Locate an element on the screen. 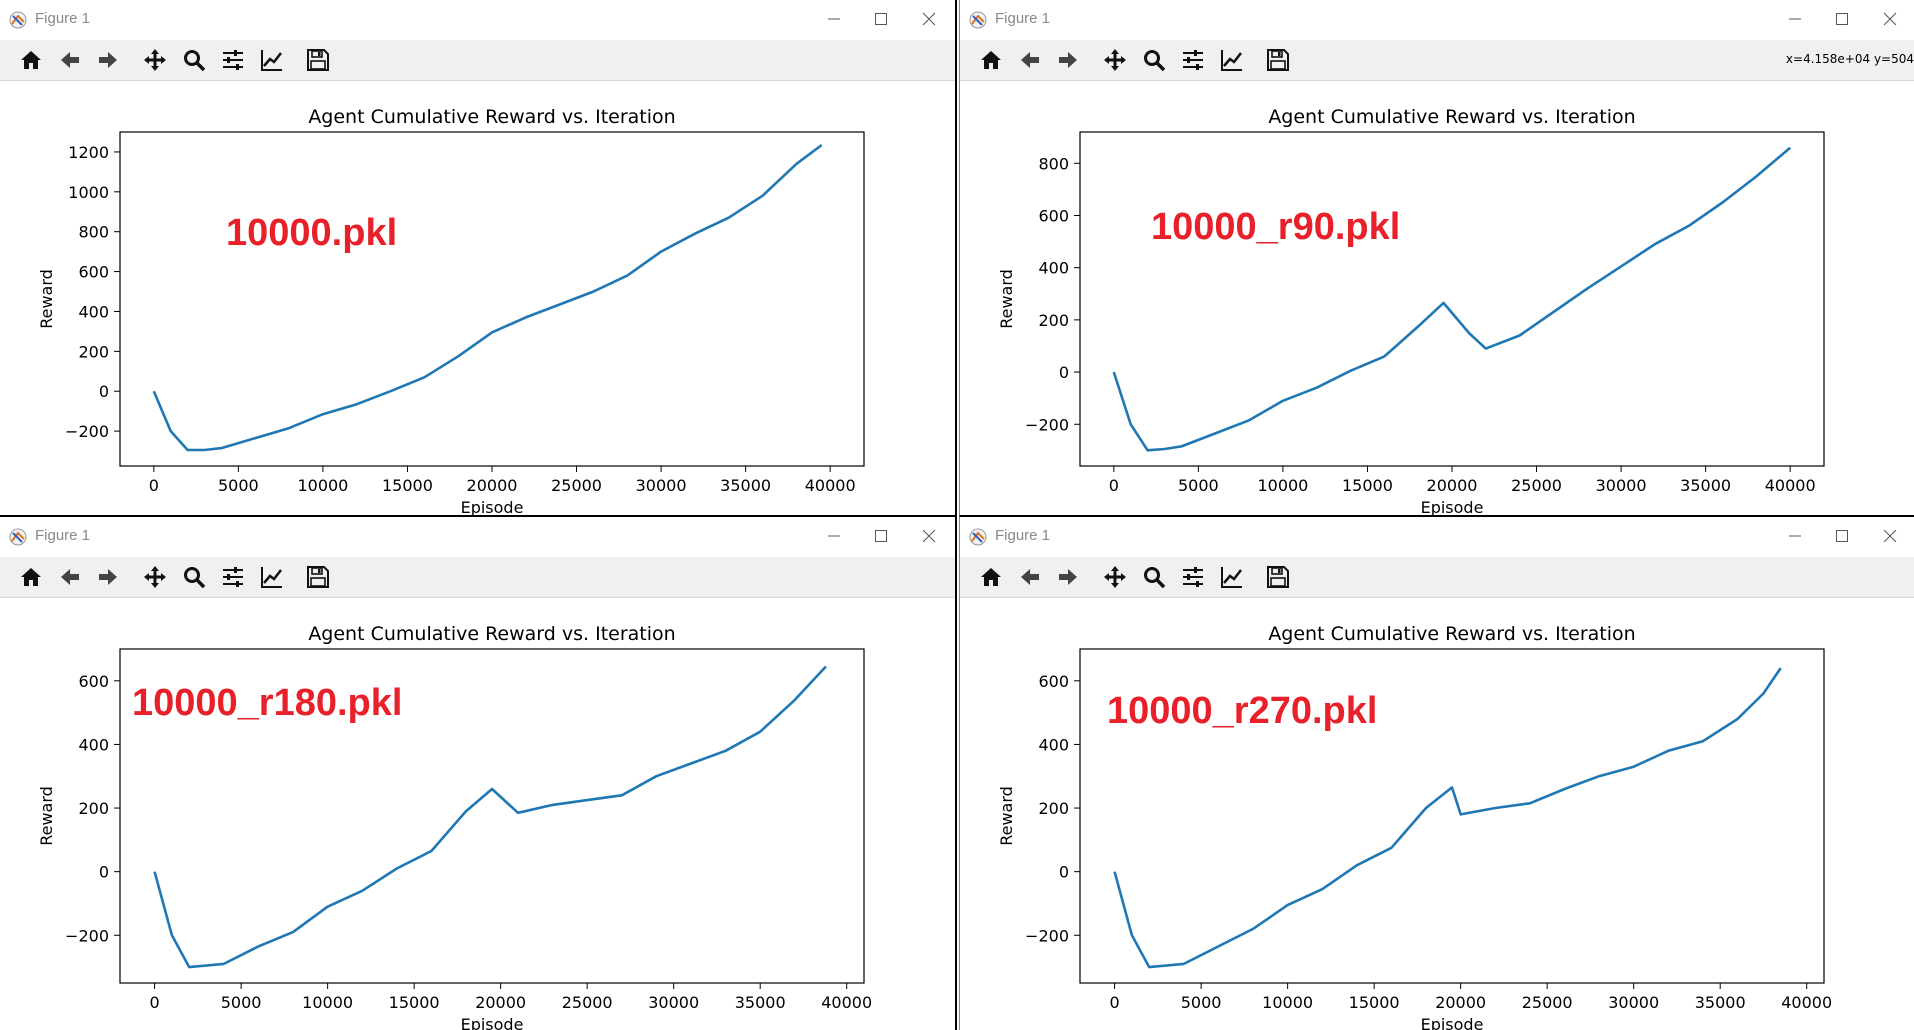 This screenshot has height=1030, width=1914. maximize-icon is located at coordinates (1842, 536).